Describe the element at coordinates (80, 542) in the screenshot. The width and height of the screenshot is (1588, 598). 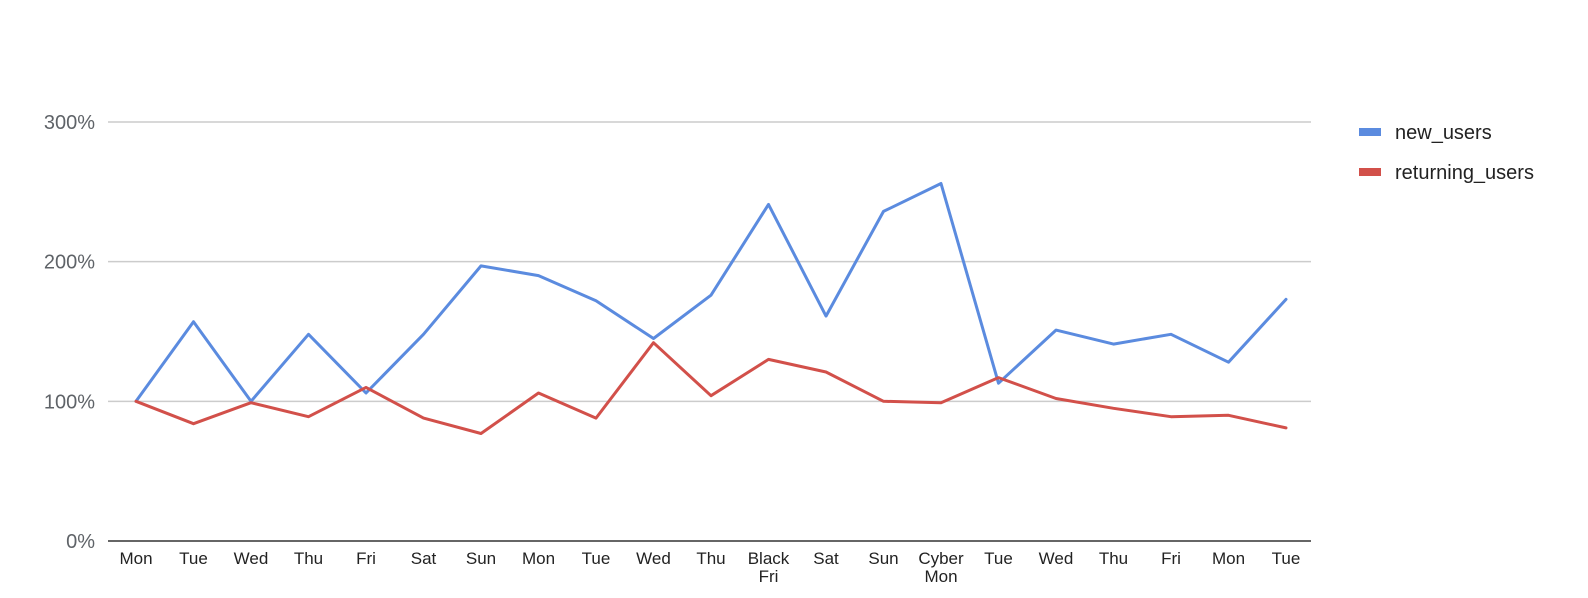
I see `y-tick-label: 0%` at that location.